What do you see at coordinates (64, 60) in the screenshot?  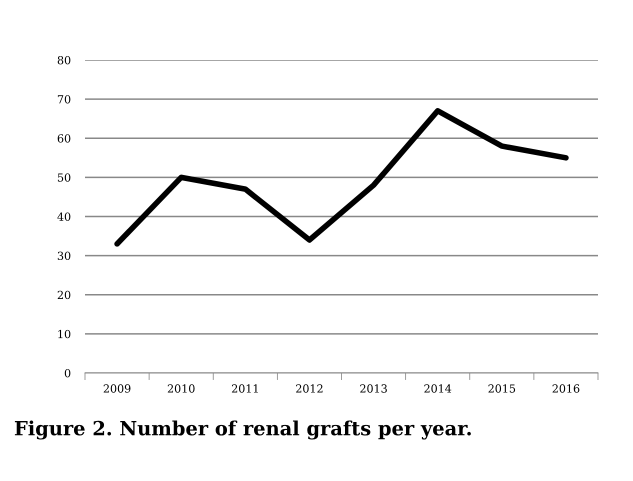 I see `y-tick-label: 80` at bounding box center [64, 60].